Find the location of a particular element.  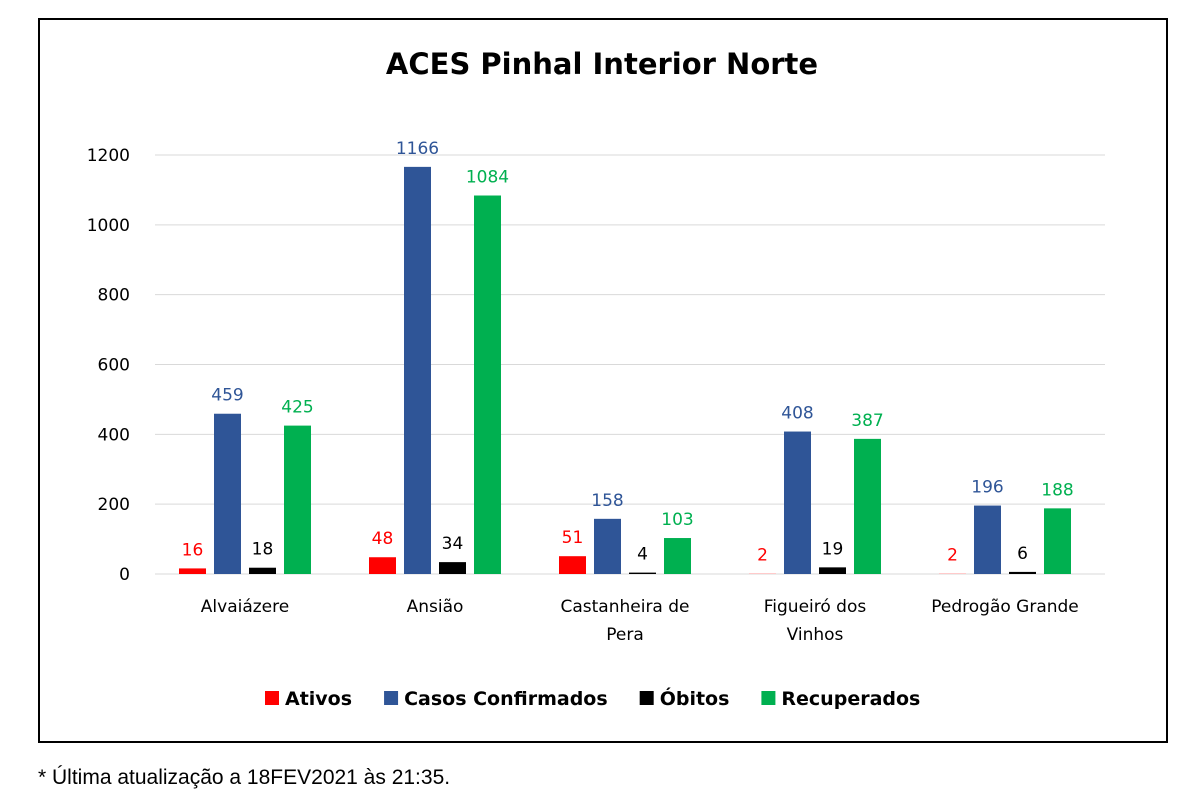

y-tick-label: 1200 is located at coordinates (108, 156).